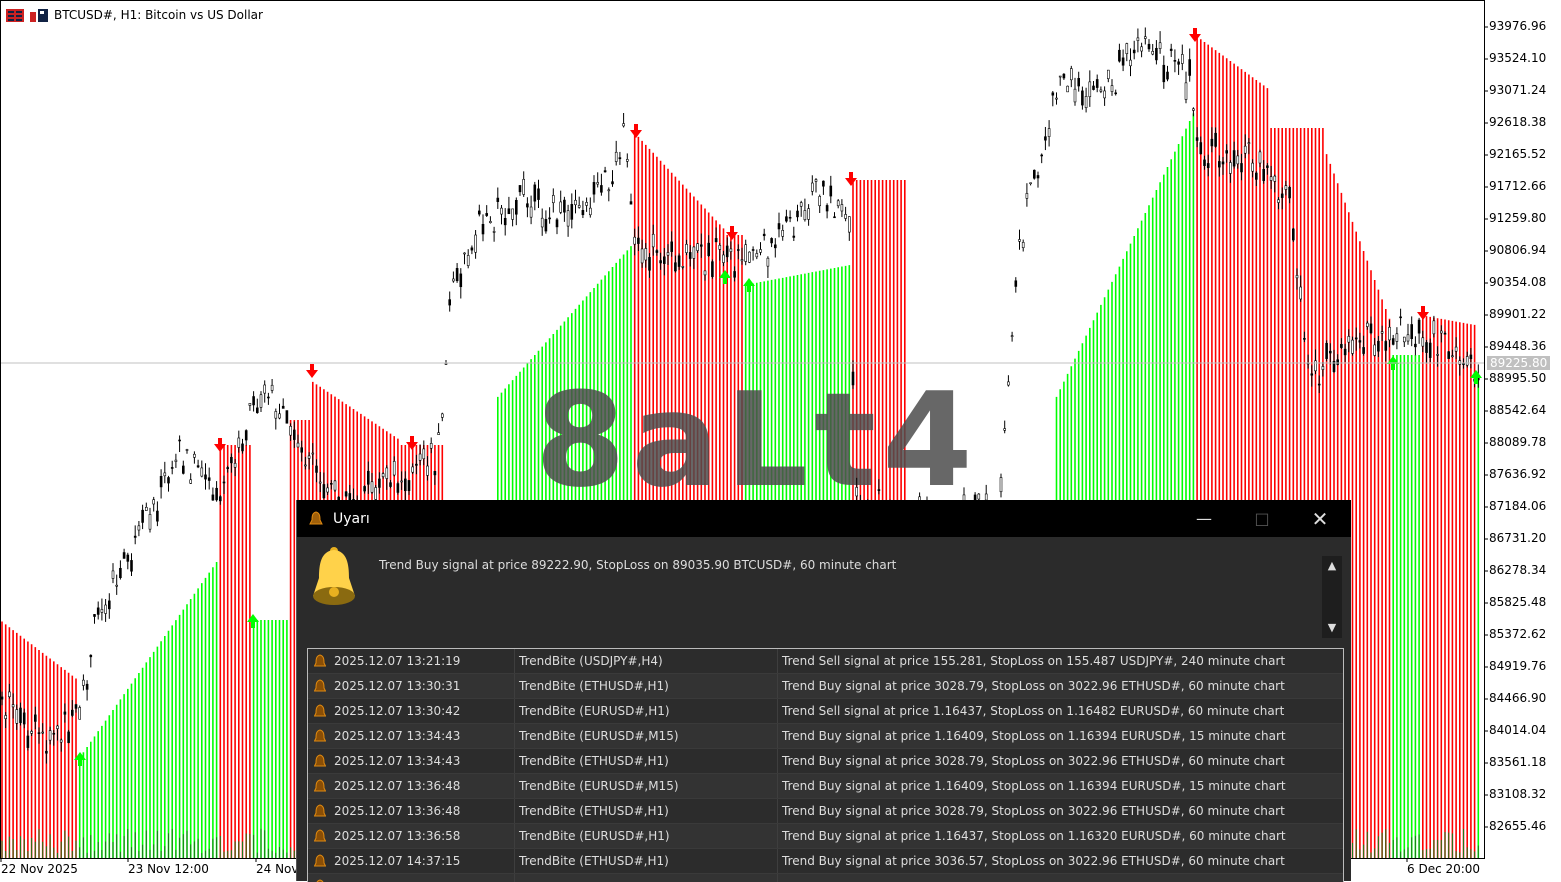 The width and height of the screenshot is (1561, 882). Describe the element at coordinates (646, 686) in the screenshot. I see `source-cell: TrendBite (ETHUSD#,H1)` at that location.